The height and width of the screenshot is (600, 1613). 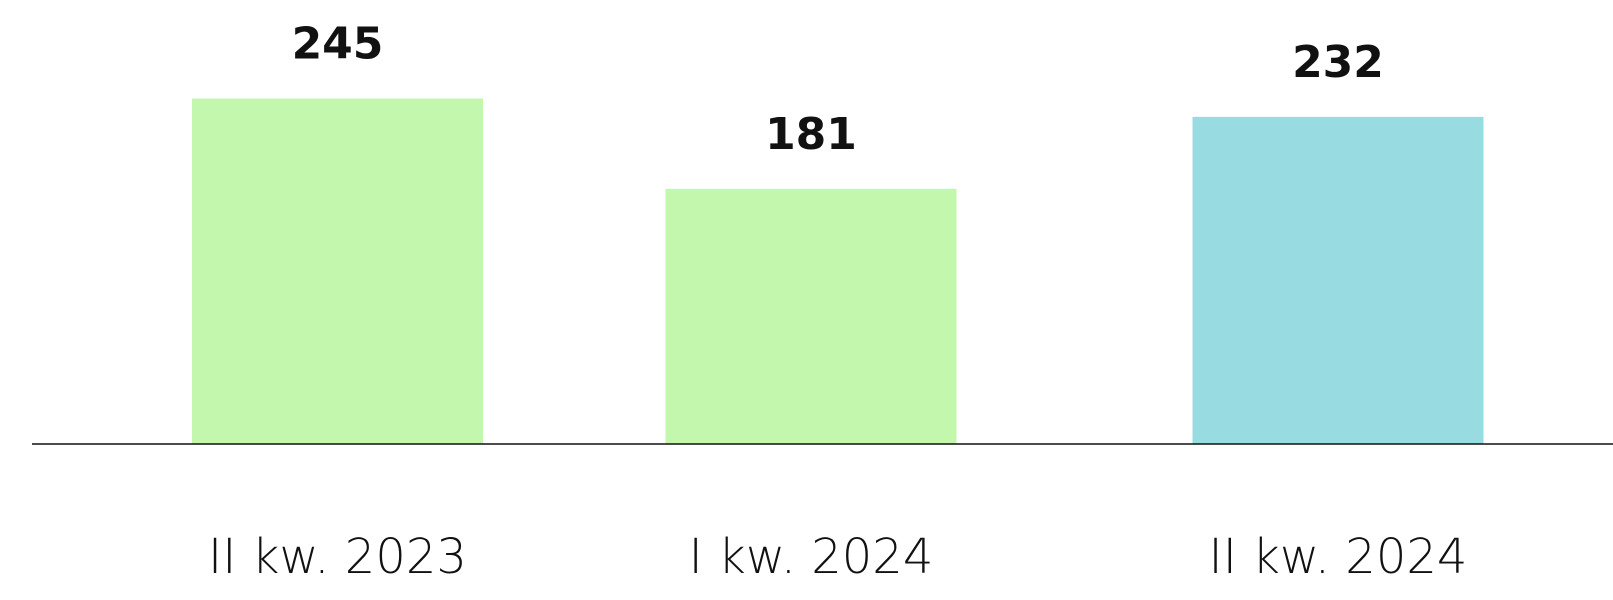 I want to click on value-label: 245, so click(x=338, y=44).